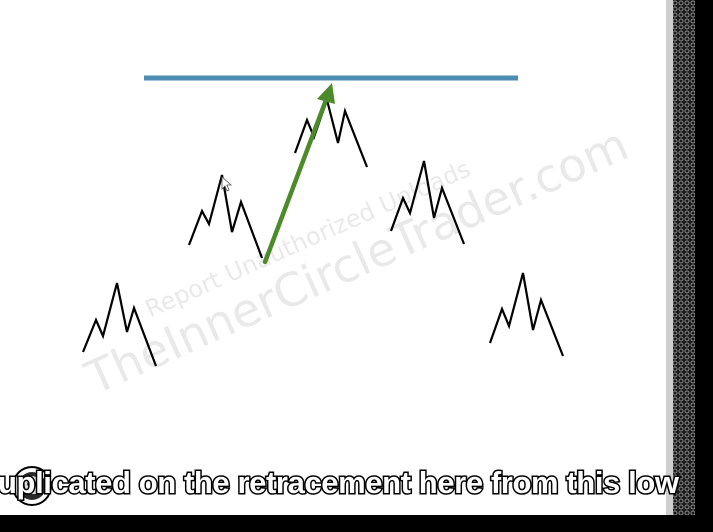 The height and width of the screenshot is (532, 713). Describe the element at coordinates (119, 324) in the screenshot. I see `swing-pattern-left-low` at that location.